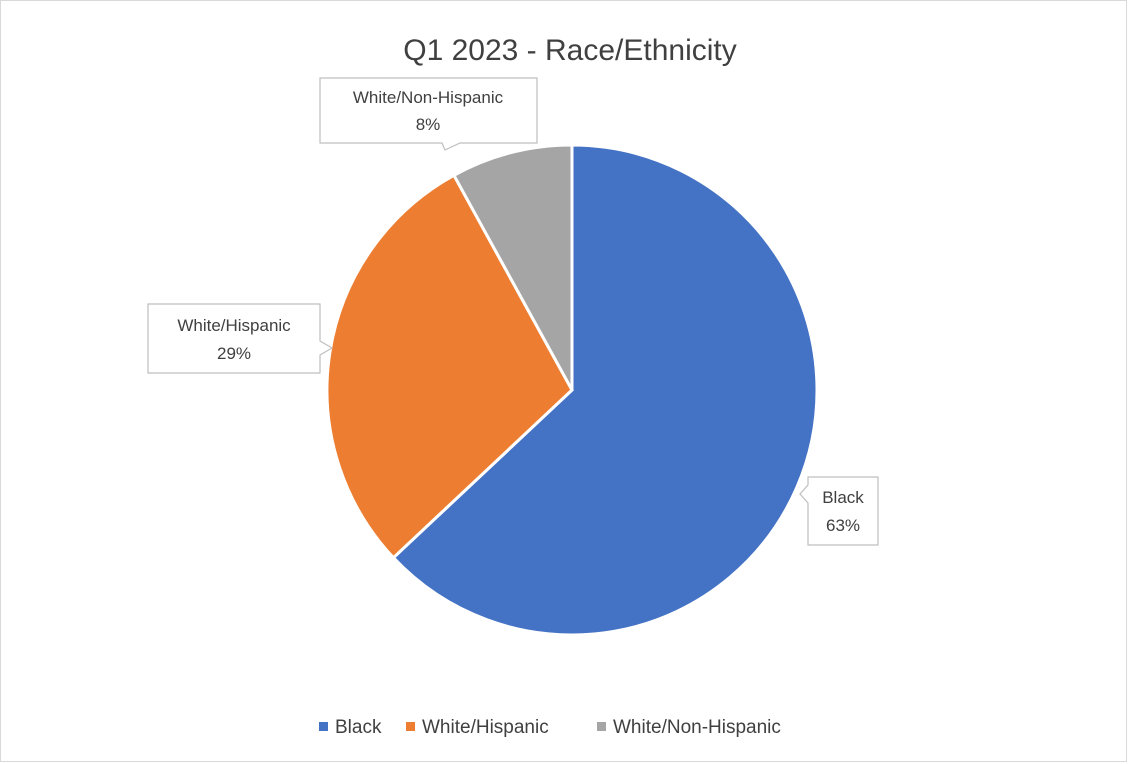 This screenshot has width=1129, height=764. Describe the element at coordinates (240, 338) in the screenshot. I see `callout-white-hispanic: White/Hispanic 29%` at that location.